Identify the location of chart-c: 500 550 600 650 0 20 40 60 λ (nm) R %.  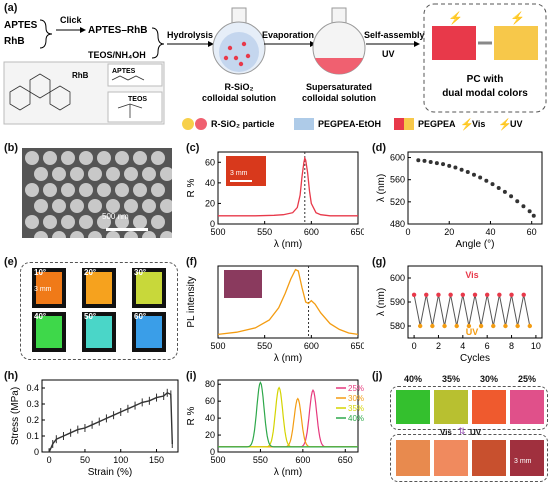
(275, 200).